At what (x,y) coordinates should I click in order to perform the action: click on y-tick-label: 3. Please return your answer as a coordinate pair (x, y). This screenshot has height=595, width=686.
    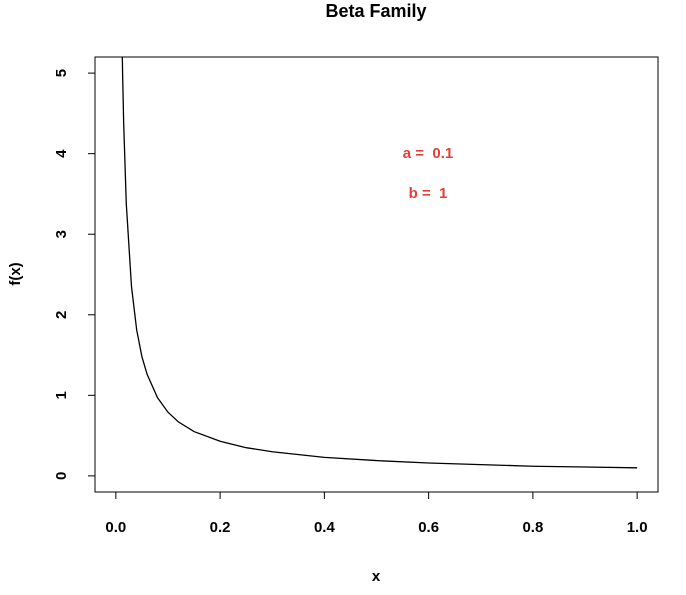
    Looking at the image, I should click on (61, 234).